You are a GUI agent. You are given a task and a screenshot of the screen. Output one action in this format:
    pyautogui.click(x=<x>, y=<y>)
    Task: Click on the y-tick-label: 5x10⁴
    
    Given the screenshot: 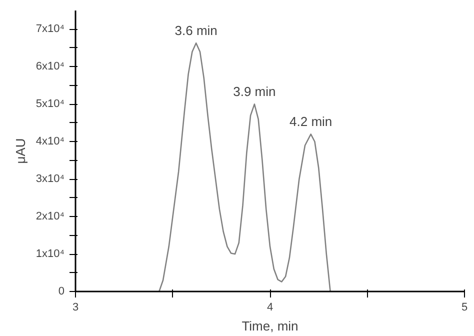 What is the action you would take?
    pyautogui.click(x=50, y=104)
    